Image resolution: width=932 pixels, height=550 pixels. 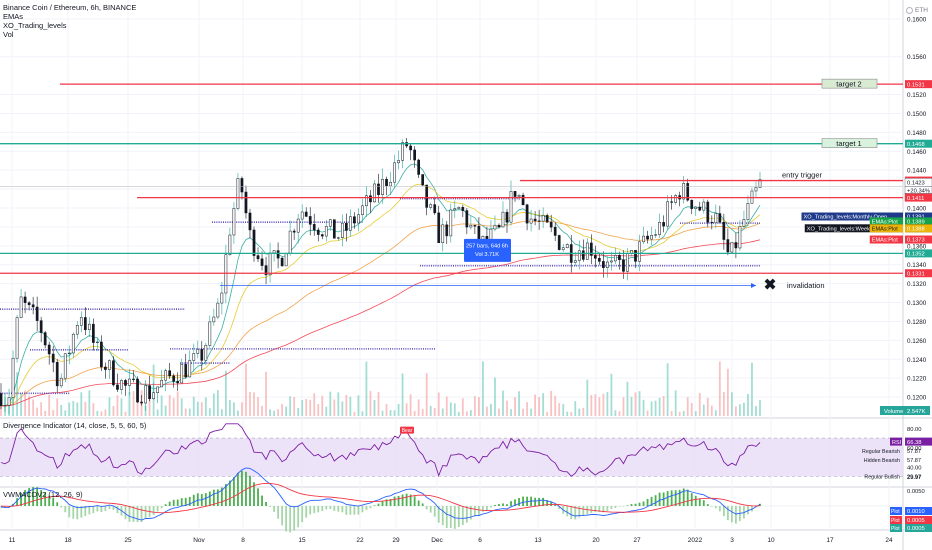 What do you see at coordinates (43, 494) in the screenshot?
I see `macd-pane-title: VWMACDV2 (12, 26, 9)` at bounding box center [43, 494].